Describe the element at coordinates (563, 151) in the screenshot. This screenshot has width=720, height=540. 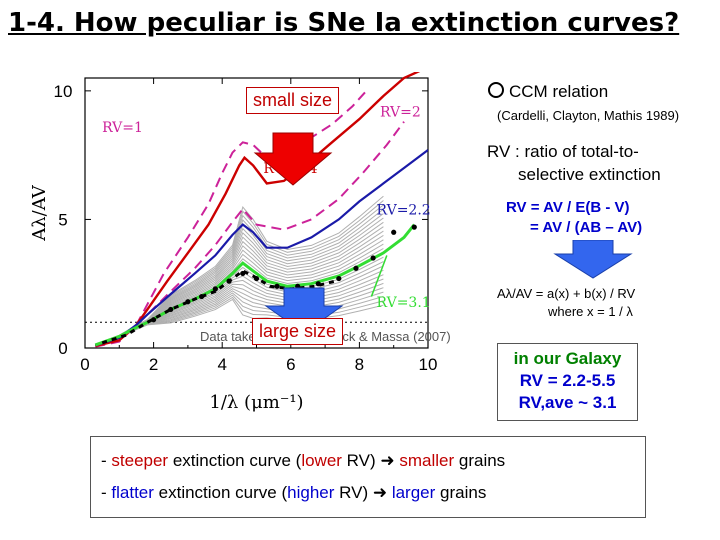
I see `rv-definition-line1: RV : ratio of total-to-` at that location.